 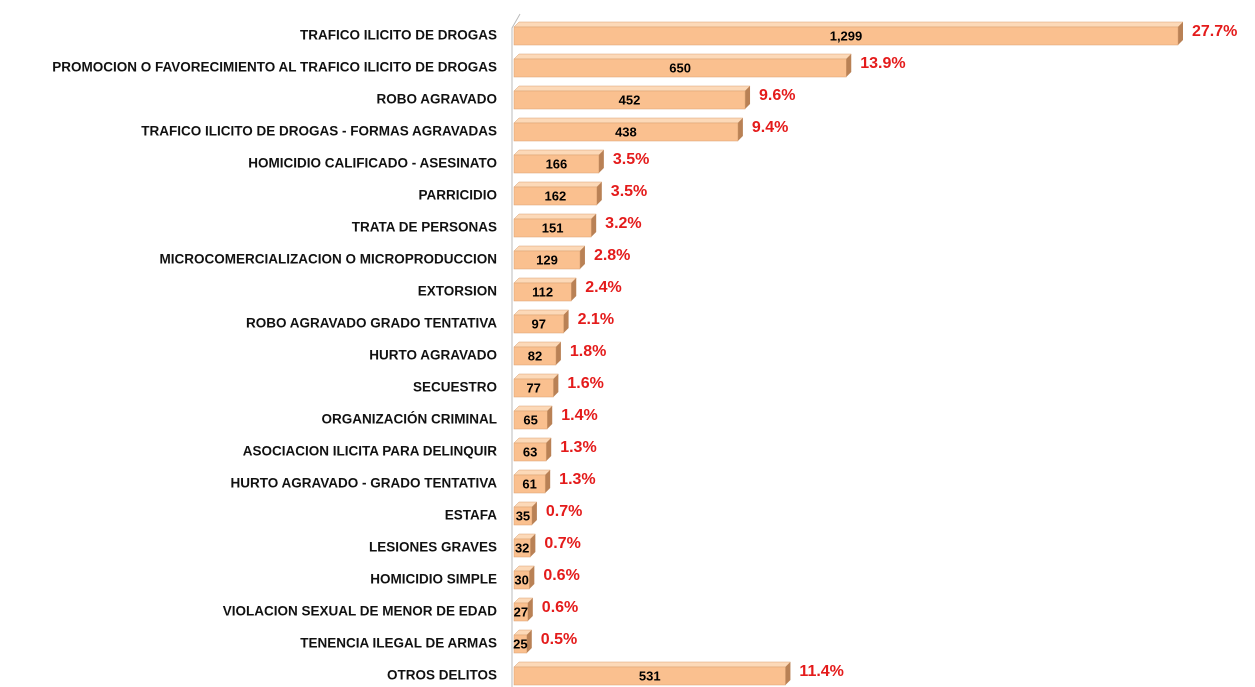 I want to click on percent-label: 11.4%, so click(x=821, y=671).